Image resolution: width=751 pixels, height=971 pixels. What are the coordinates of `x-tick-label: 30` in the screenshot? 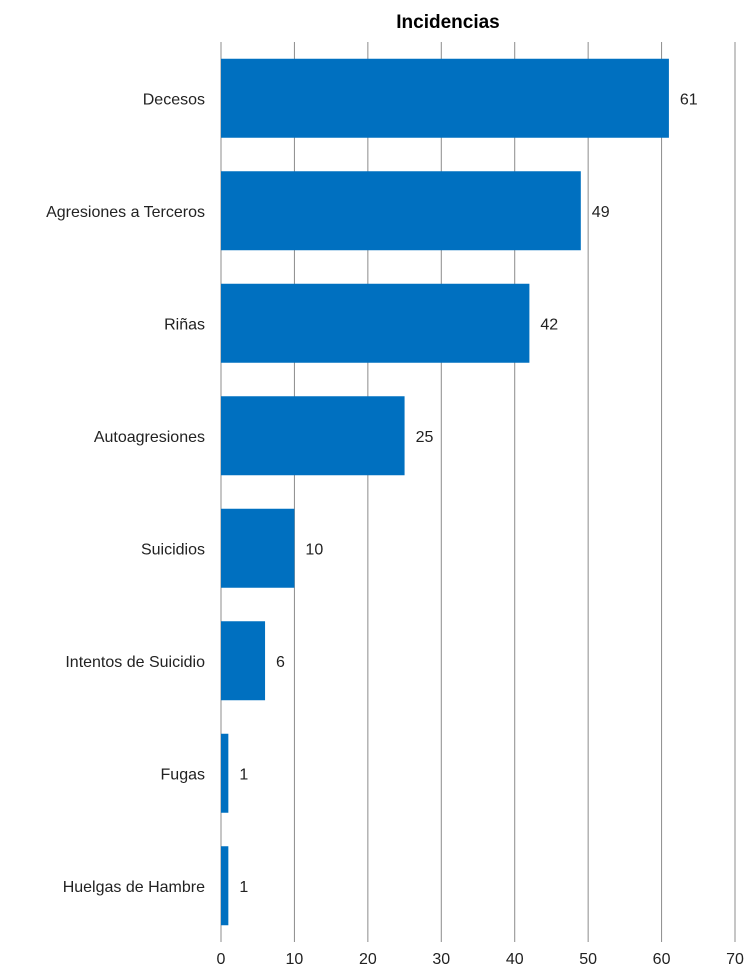 It's located at (441, 959).